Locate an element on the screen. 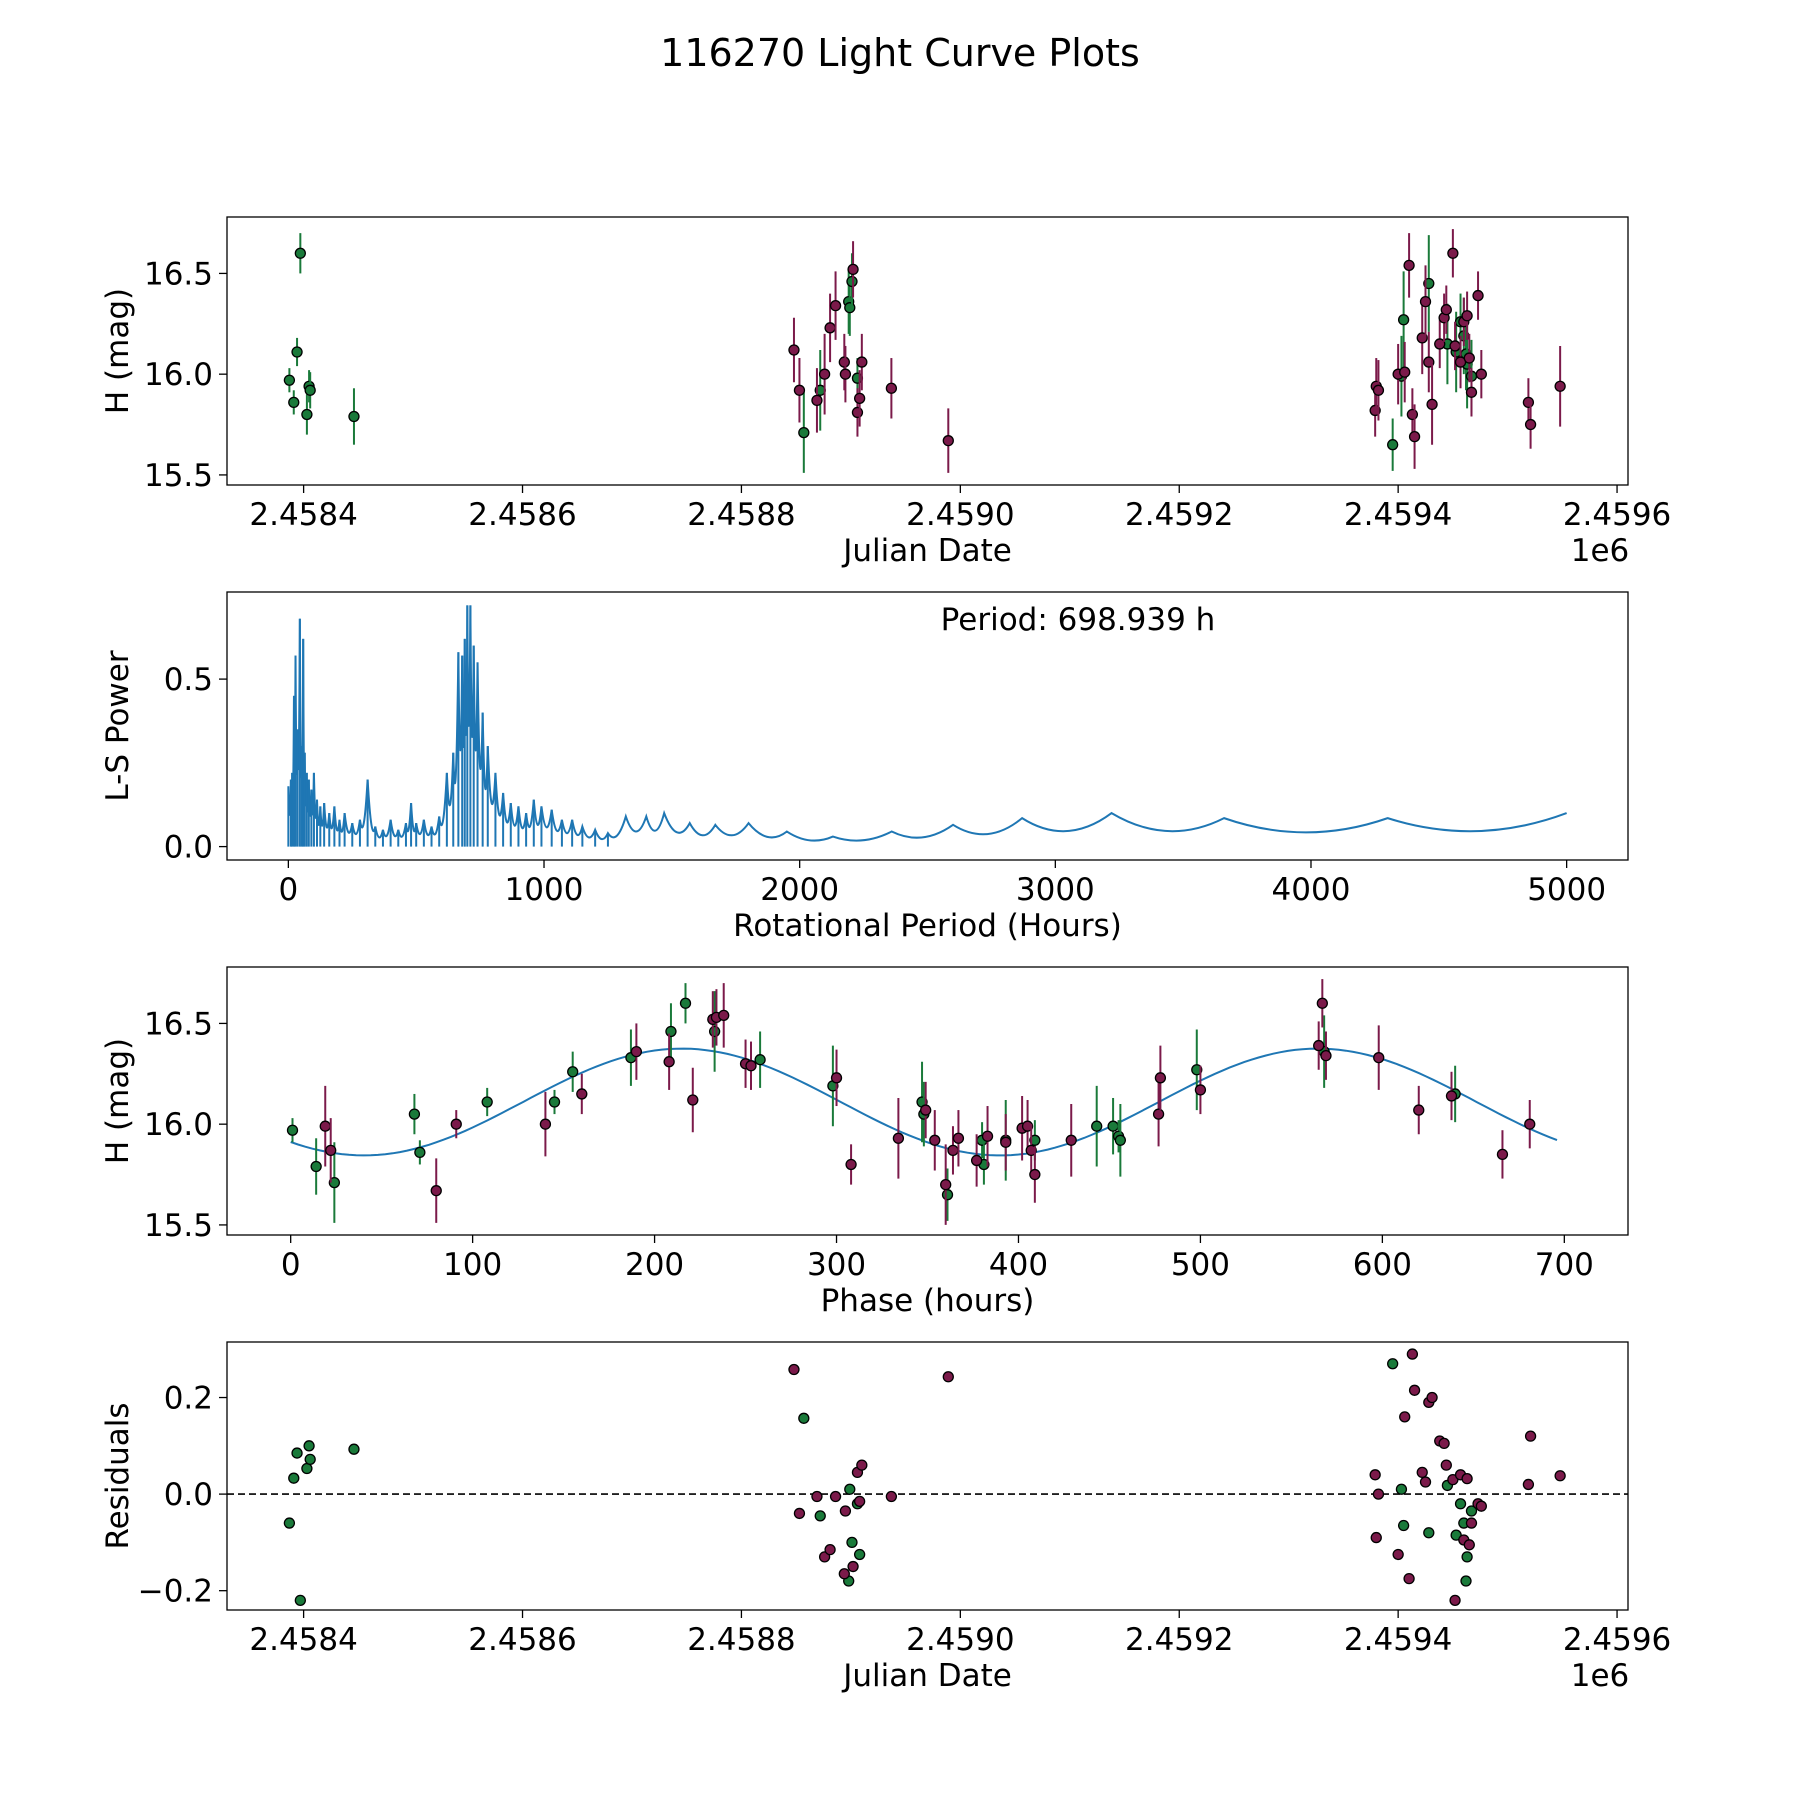 The width and height of the screenshot is (1800, 1800). plot-area is located at coordinates (927, 726).